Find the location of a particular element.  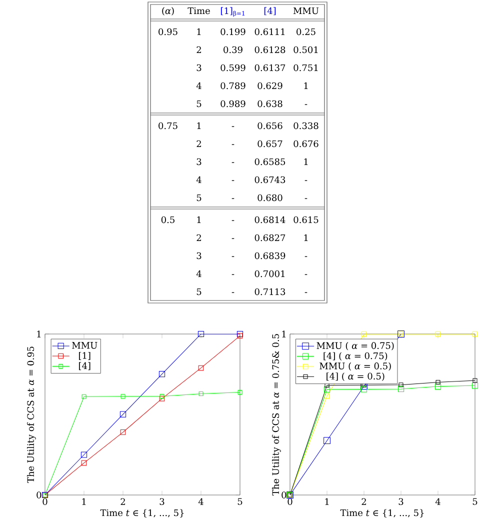

text: 0.338 is located at coordinates (306, 126).